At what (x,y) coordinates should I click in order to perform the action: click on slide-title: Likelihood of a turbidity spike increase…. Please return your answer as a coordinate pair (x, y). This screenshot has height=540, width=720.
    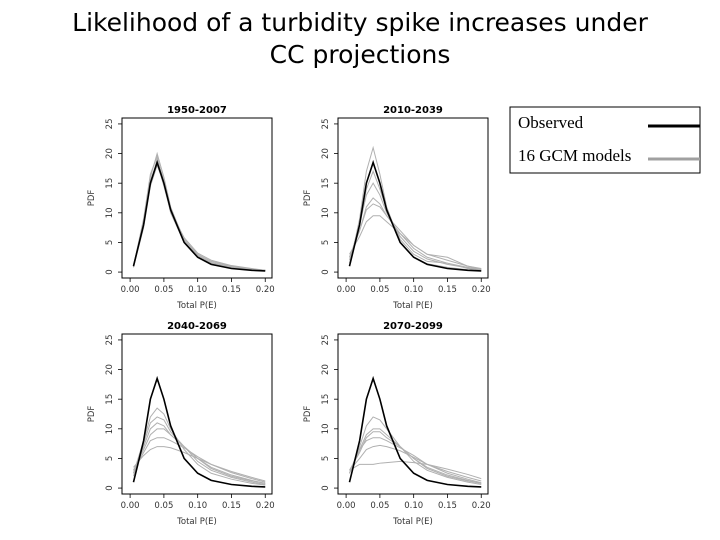
    Looking at the image, I should click on (360, 22).